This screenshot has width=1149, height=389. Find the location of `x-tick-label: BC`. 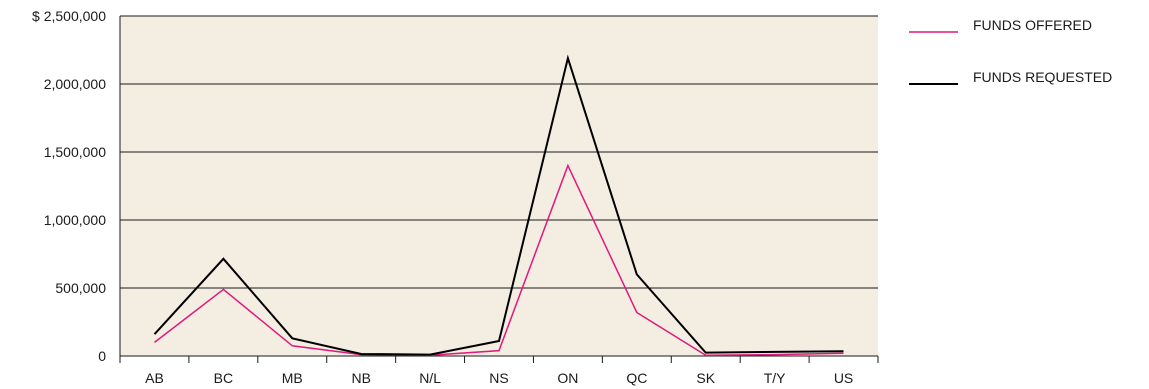

x-tick-label: BC is located at coordinates (223, 378).